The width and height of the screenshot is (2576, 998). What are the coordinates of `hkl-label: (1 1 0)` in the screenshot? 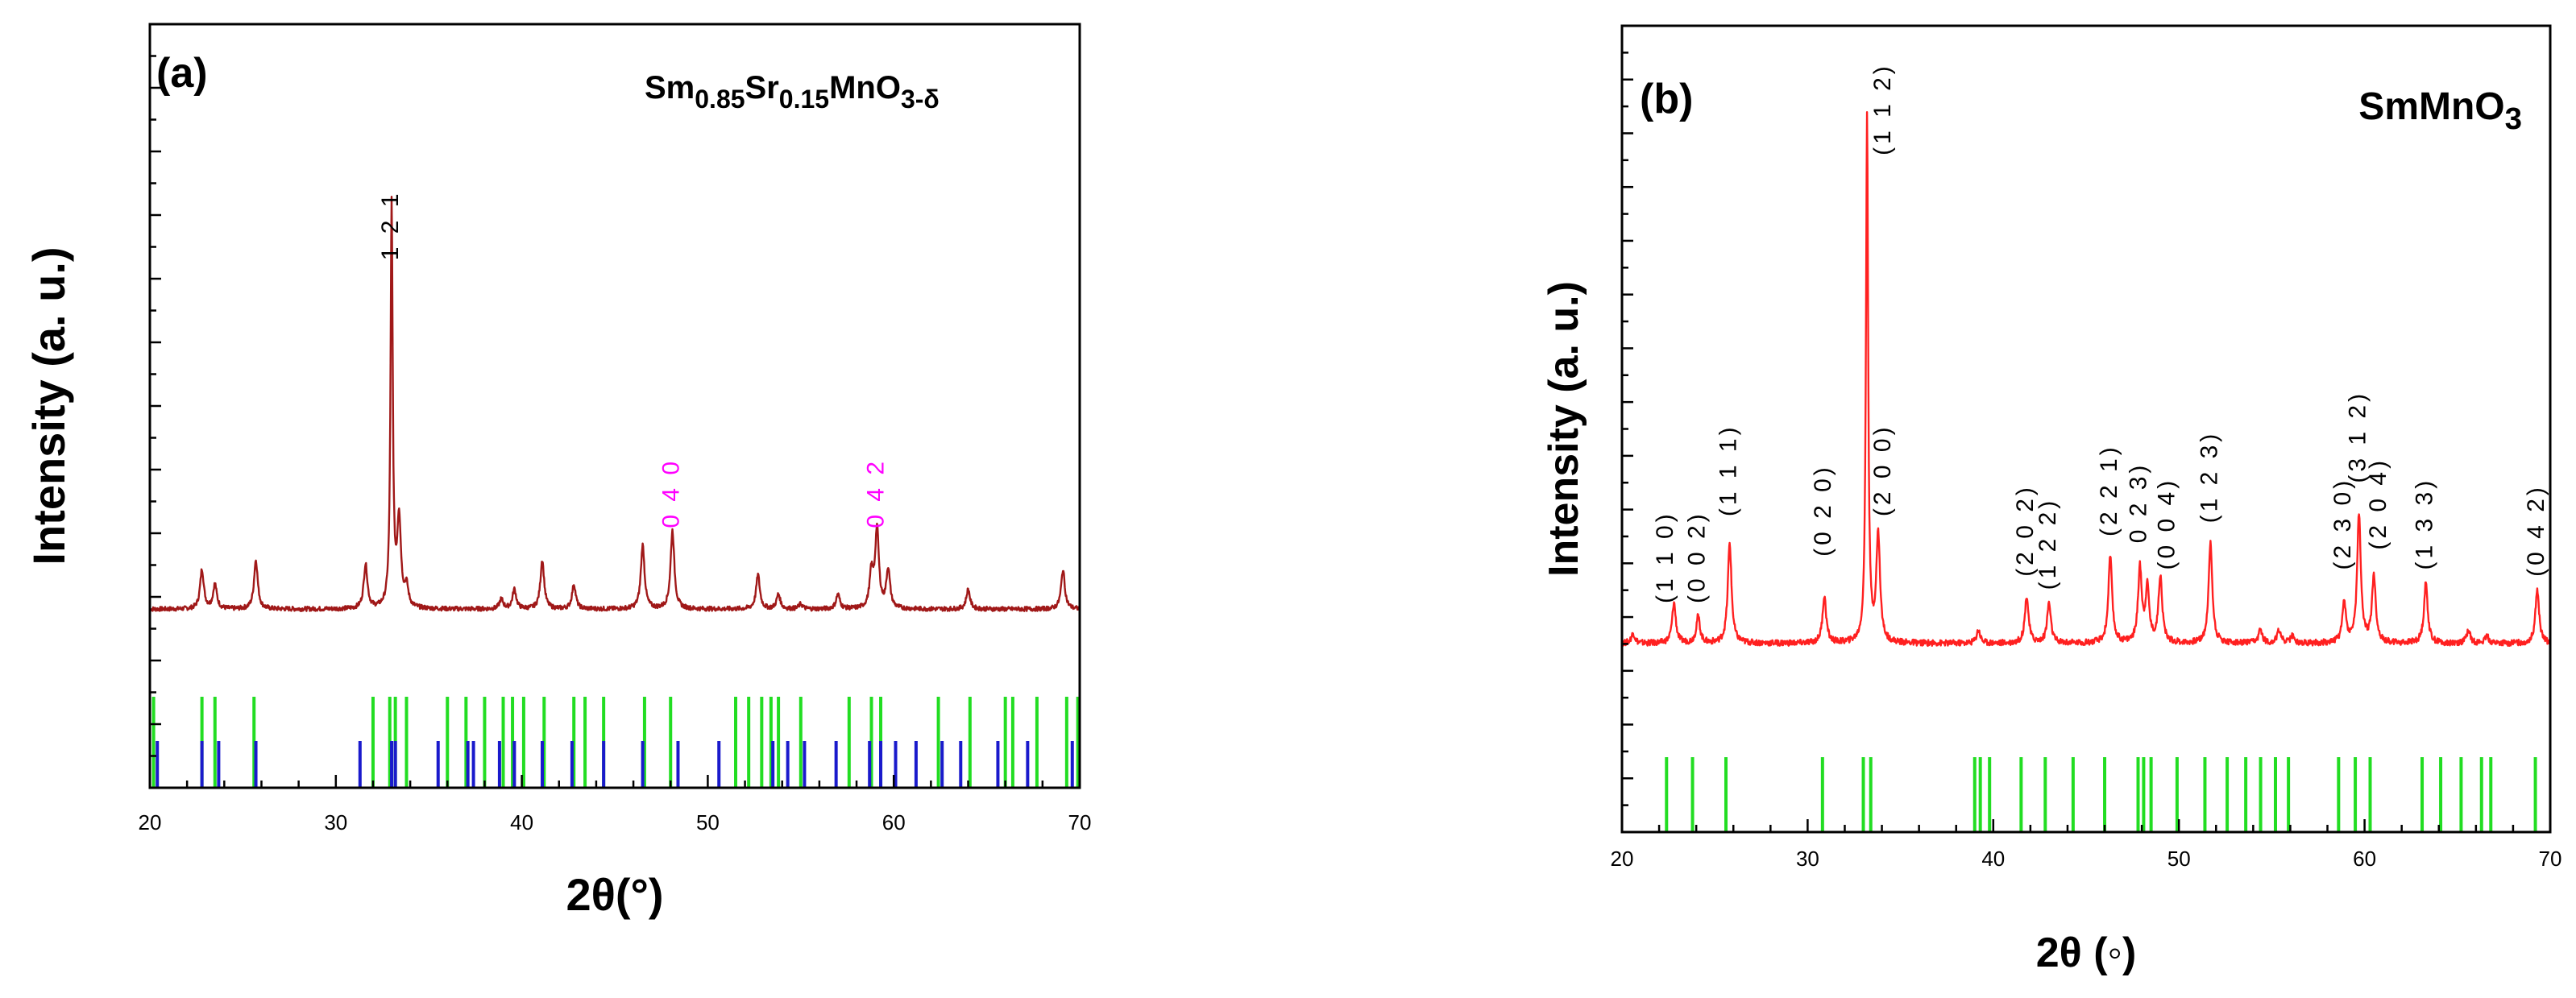 It's located at (1665, 557).